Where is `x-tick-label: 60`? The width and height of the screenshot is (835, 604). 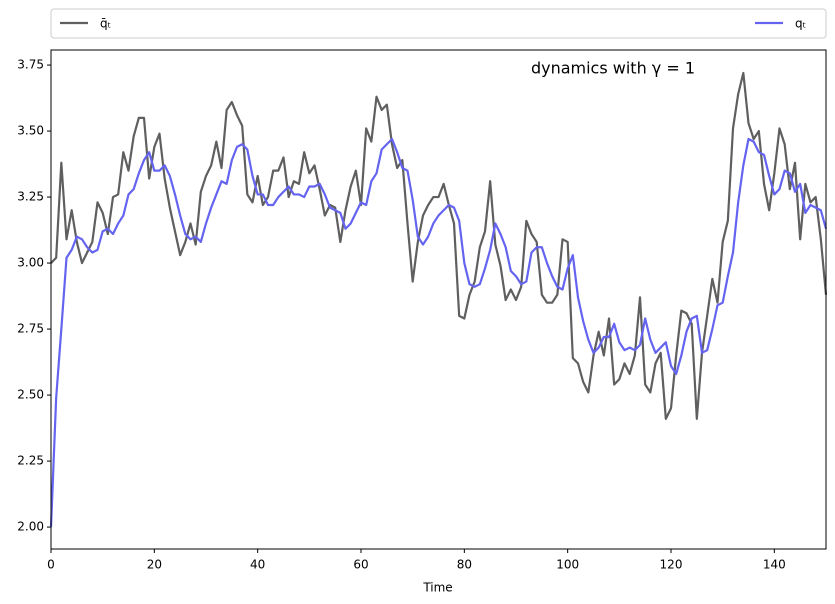
x-tick-label: 60 is located at coordinates (360, 565).